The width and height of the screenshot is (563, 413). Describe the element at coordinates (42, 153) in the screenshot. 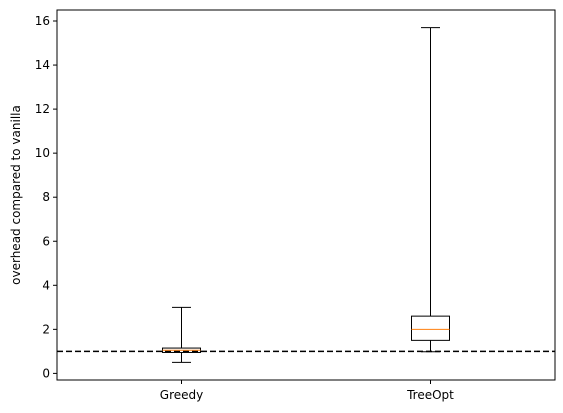

I see `y-tick-label: 10` at that location.